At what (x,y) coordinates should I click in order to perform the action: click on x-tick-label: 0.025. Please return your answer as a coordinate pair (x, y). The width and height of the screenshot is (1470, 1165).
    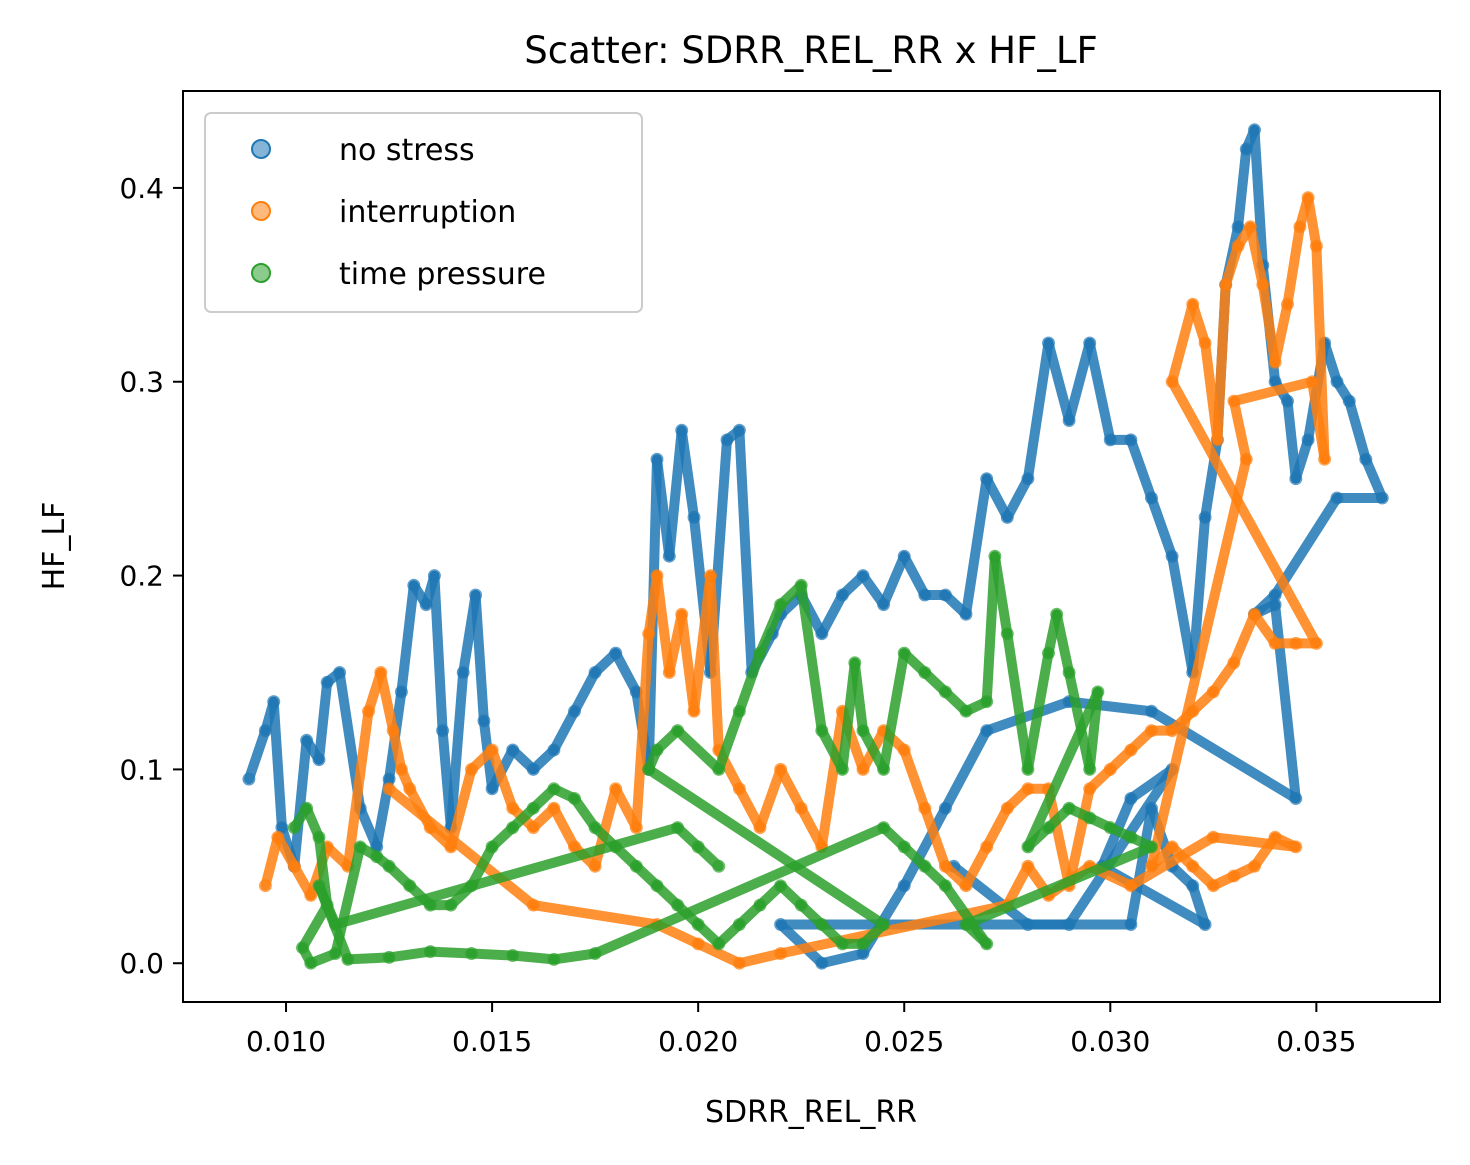
    Looking at the image, I should click on (904, 1041).